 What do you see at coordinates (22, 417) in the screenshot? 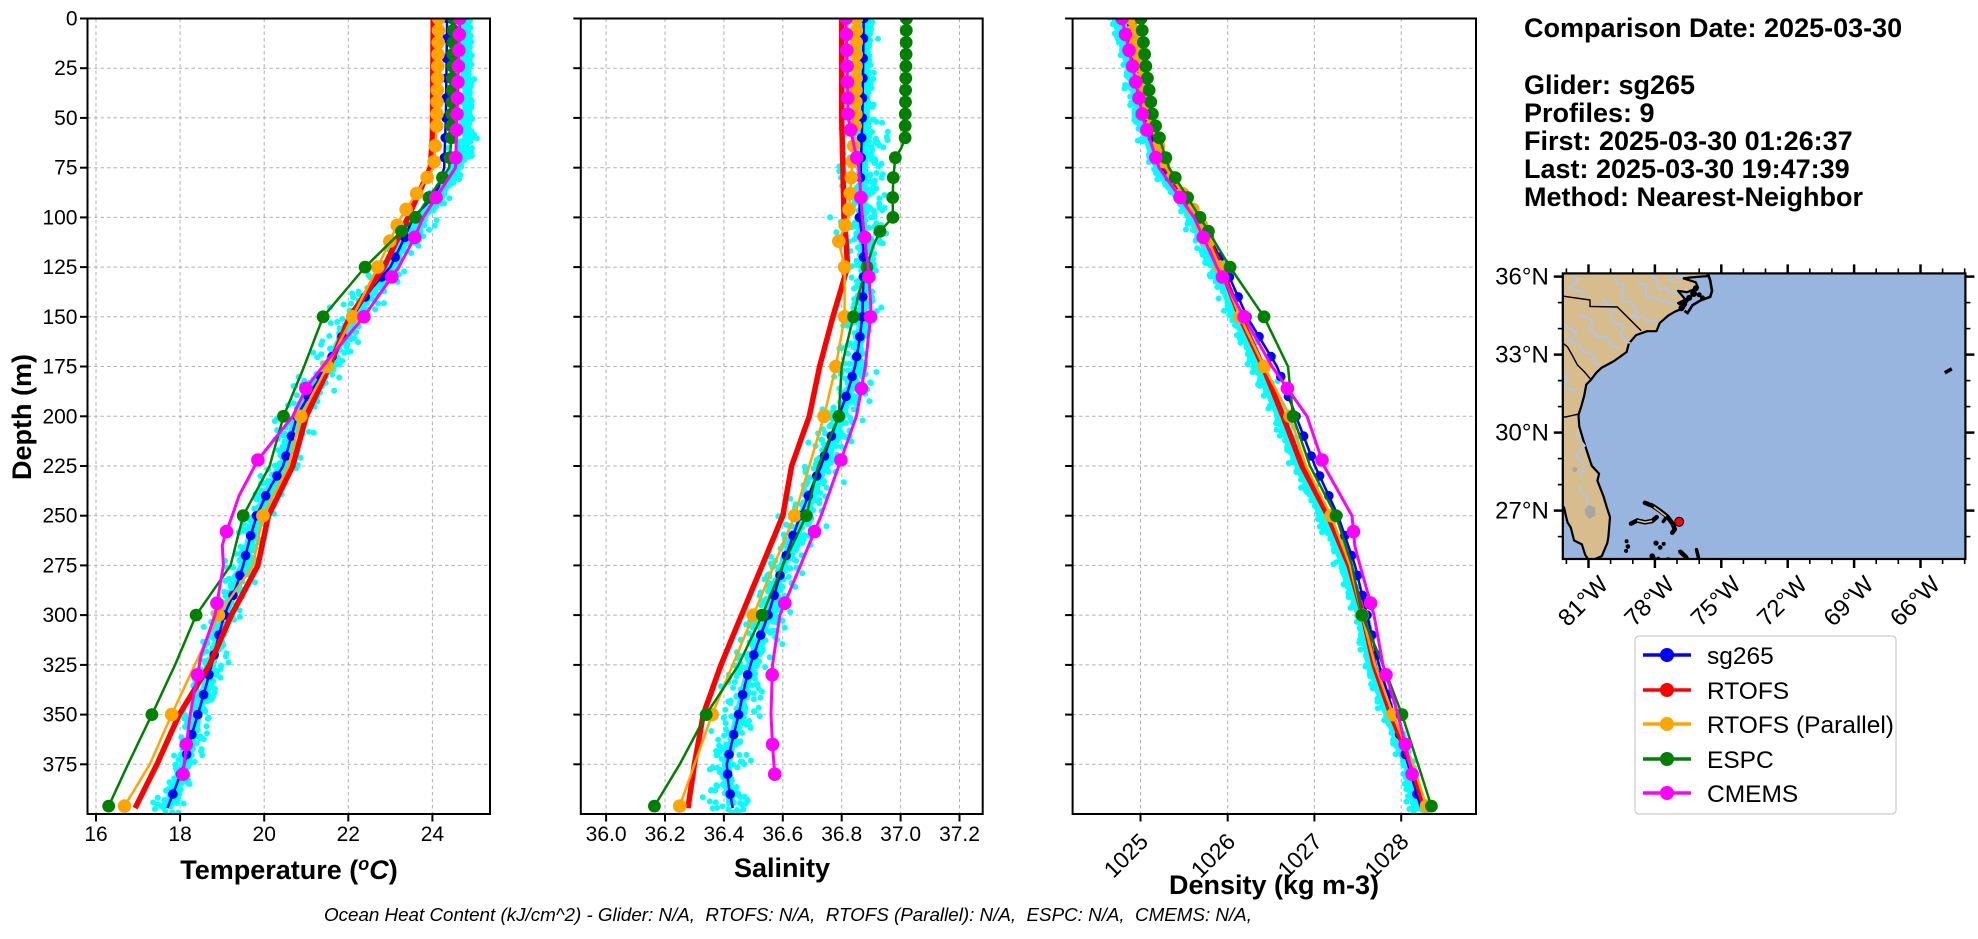
I see `svg-text: Depth (m)` at bounding box center [22, 417].